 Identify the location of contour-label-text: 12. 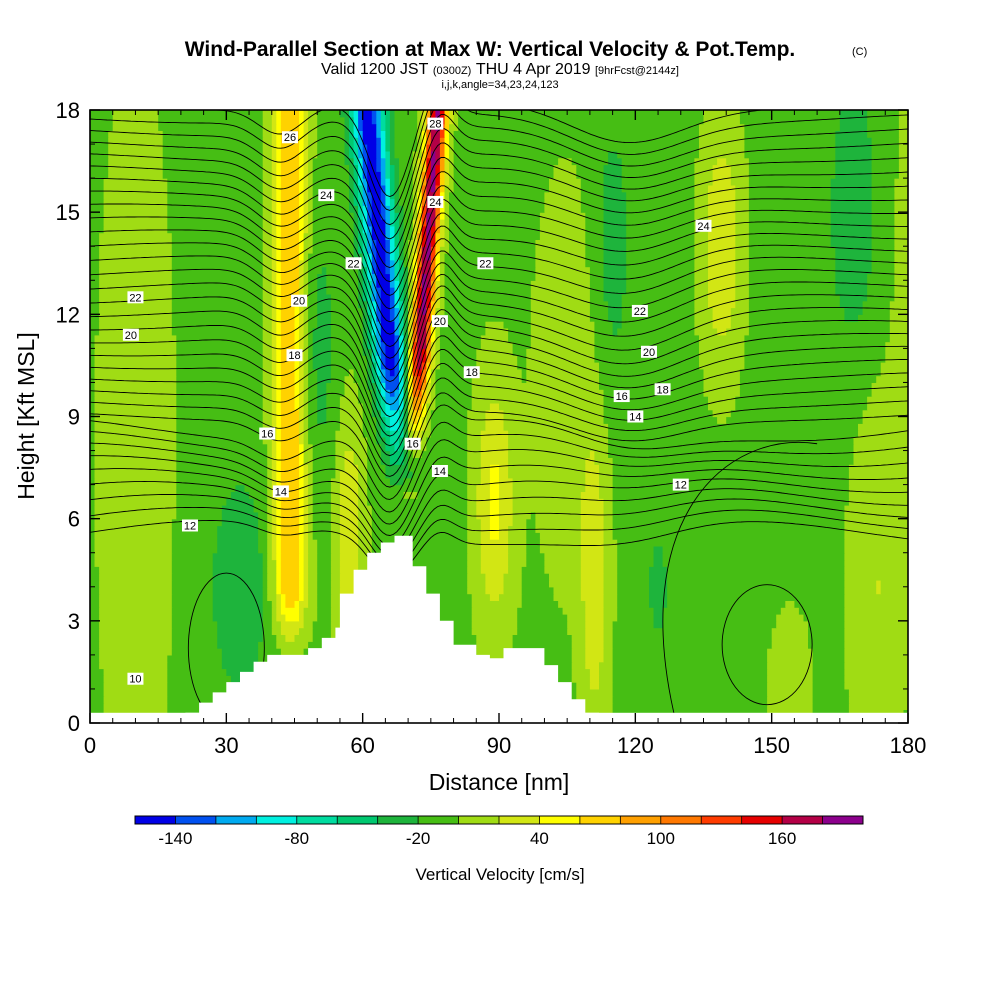
(681, 486).